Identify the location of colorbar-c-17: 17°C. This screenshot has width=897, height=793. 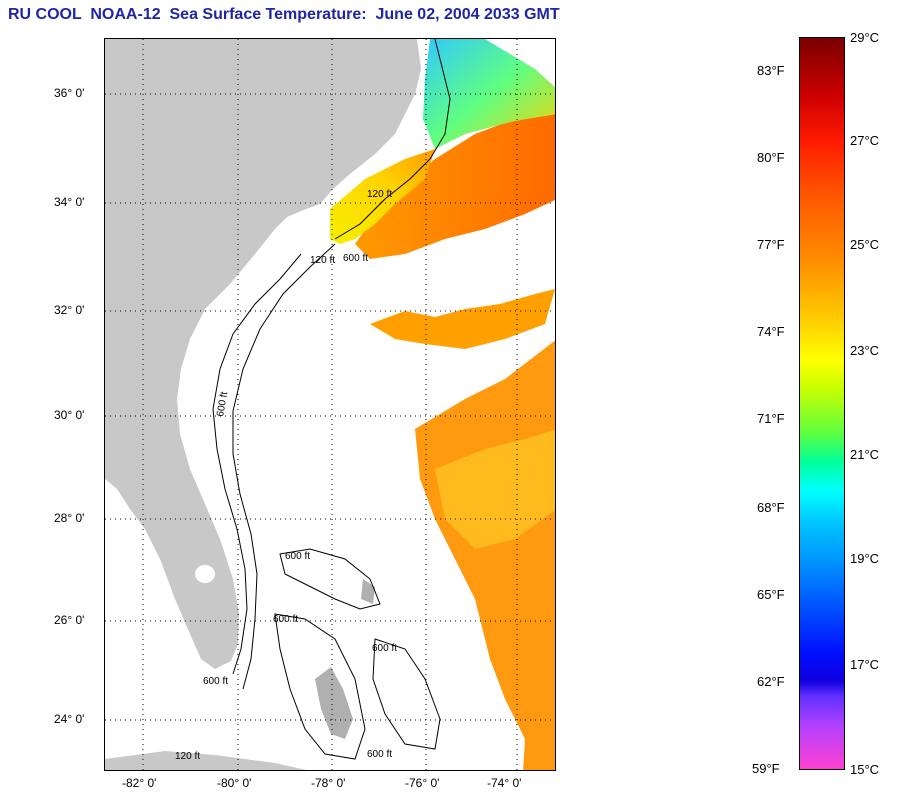
(865, 664).